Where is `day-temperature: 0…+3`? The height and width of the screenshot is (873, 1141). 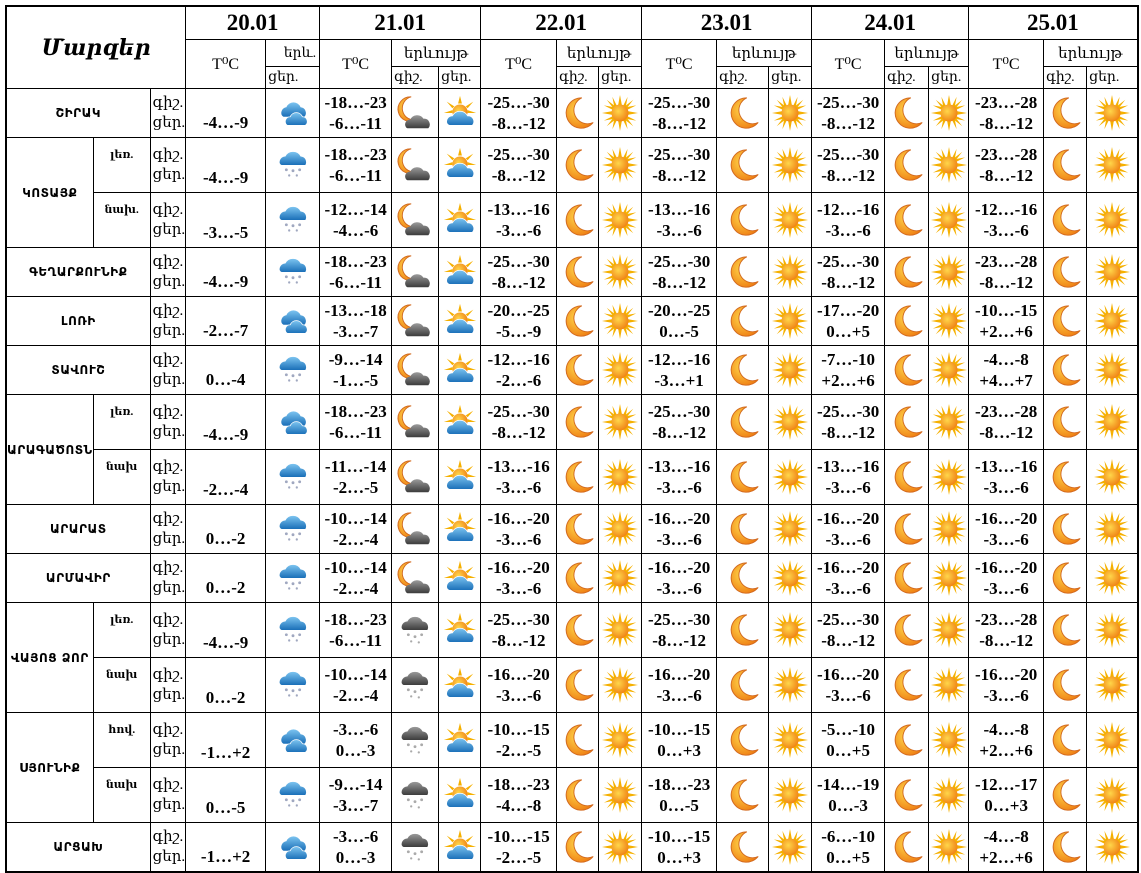
day-temperature: 0…+3 is located at coordinates (679, 857).